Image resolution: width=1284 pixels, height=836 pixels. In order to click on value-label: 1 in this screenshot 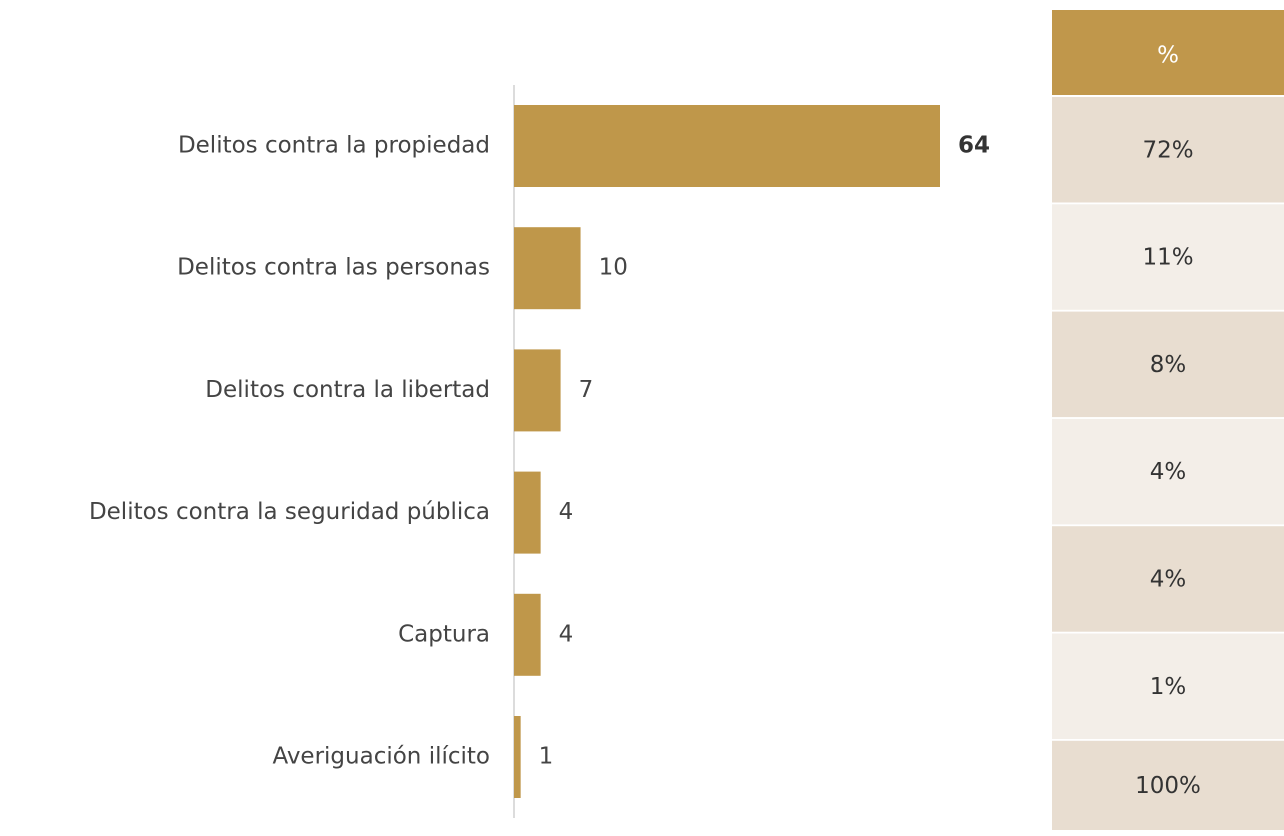, I will do `click(546, 757)`.